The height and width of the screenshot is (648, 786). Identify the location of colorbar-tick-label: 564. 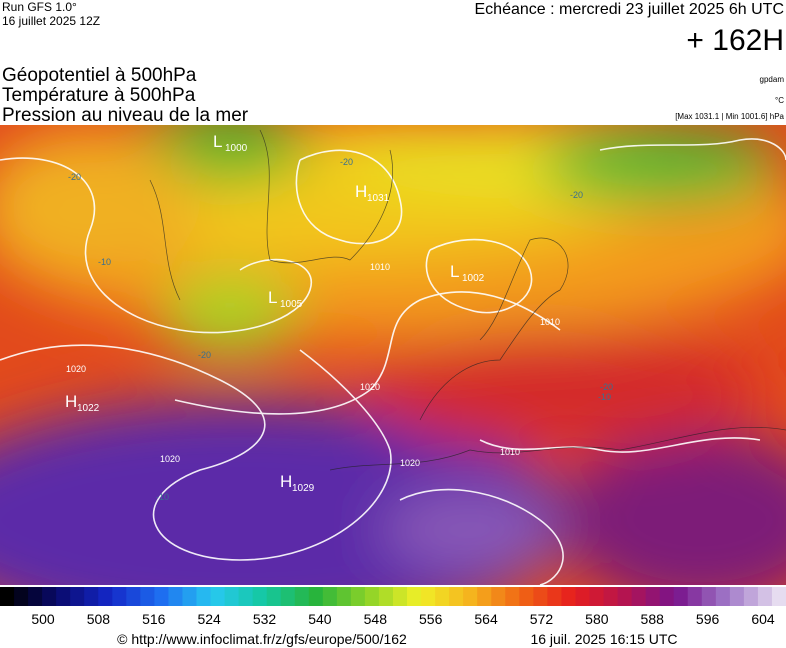
(486, 619).